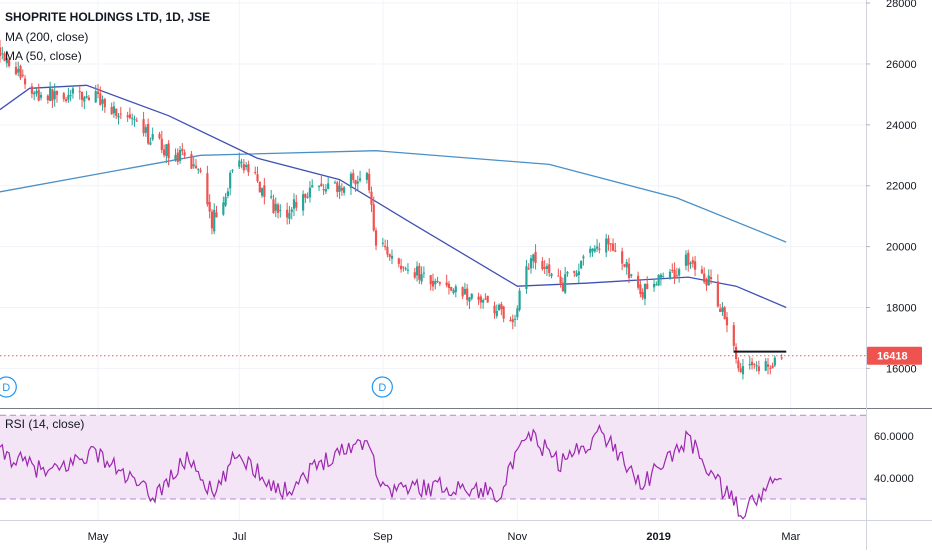 This screenshot has width=932, height=555. I want to click on price-tick-label: 24000, so click(901, 126).